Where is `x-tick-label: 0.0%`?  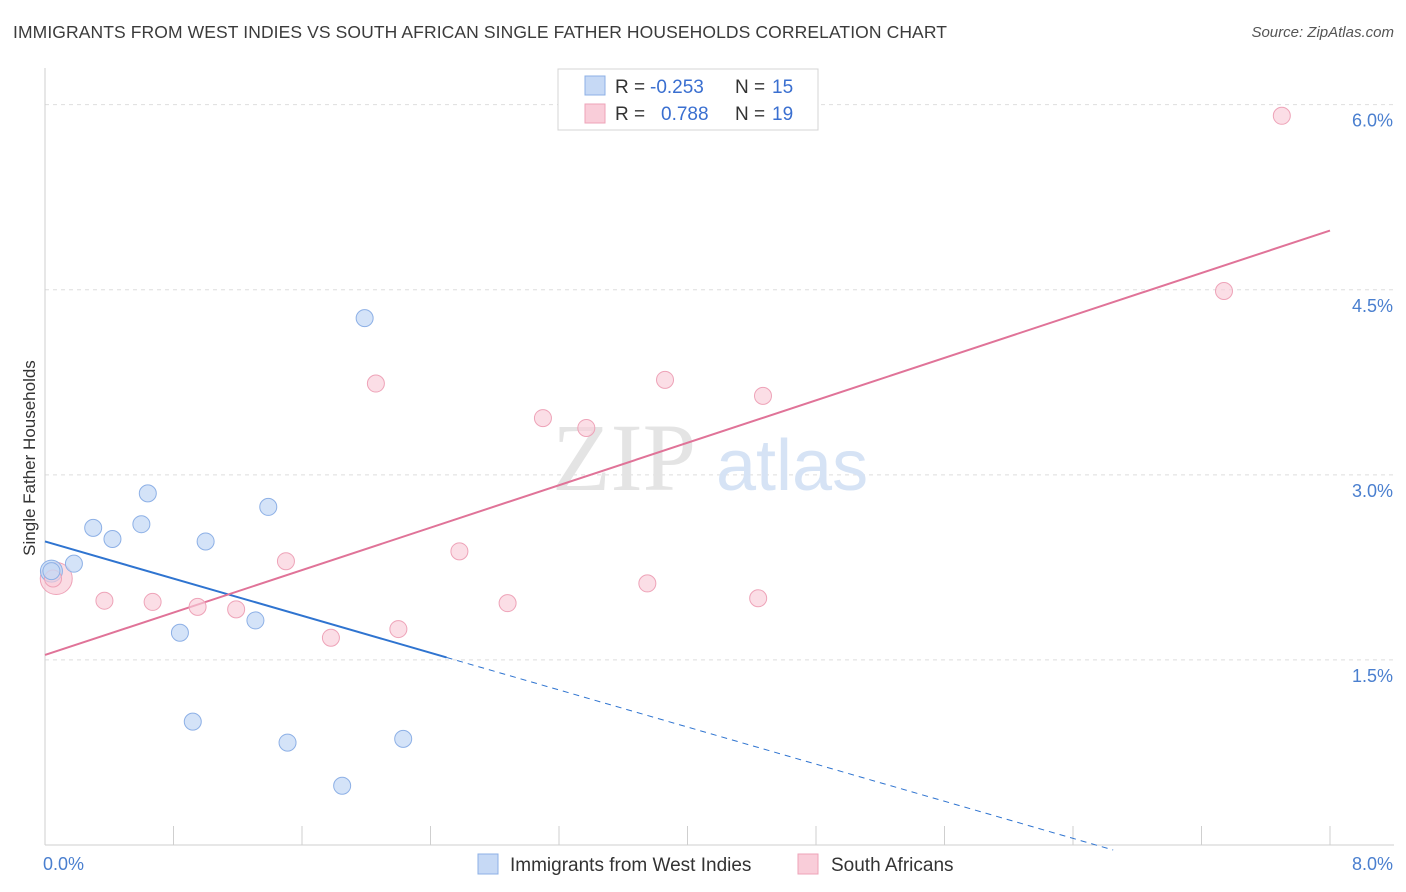
x-tick-label: 0.0% is located at coordinates (63, 864).